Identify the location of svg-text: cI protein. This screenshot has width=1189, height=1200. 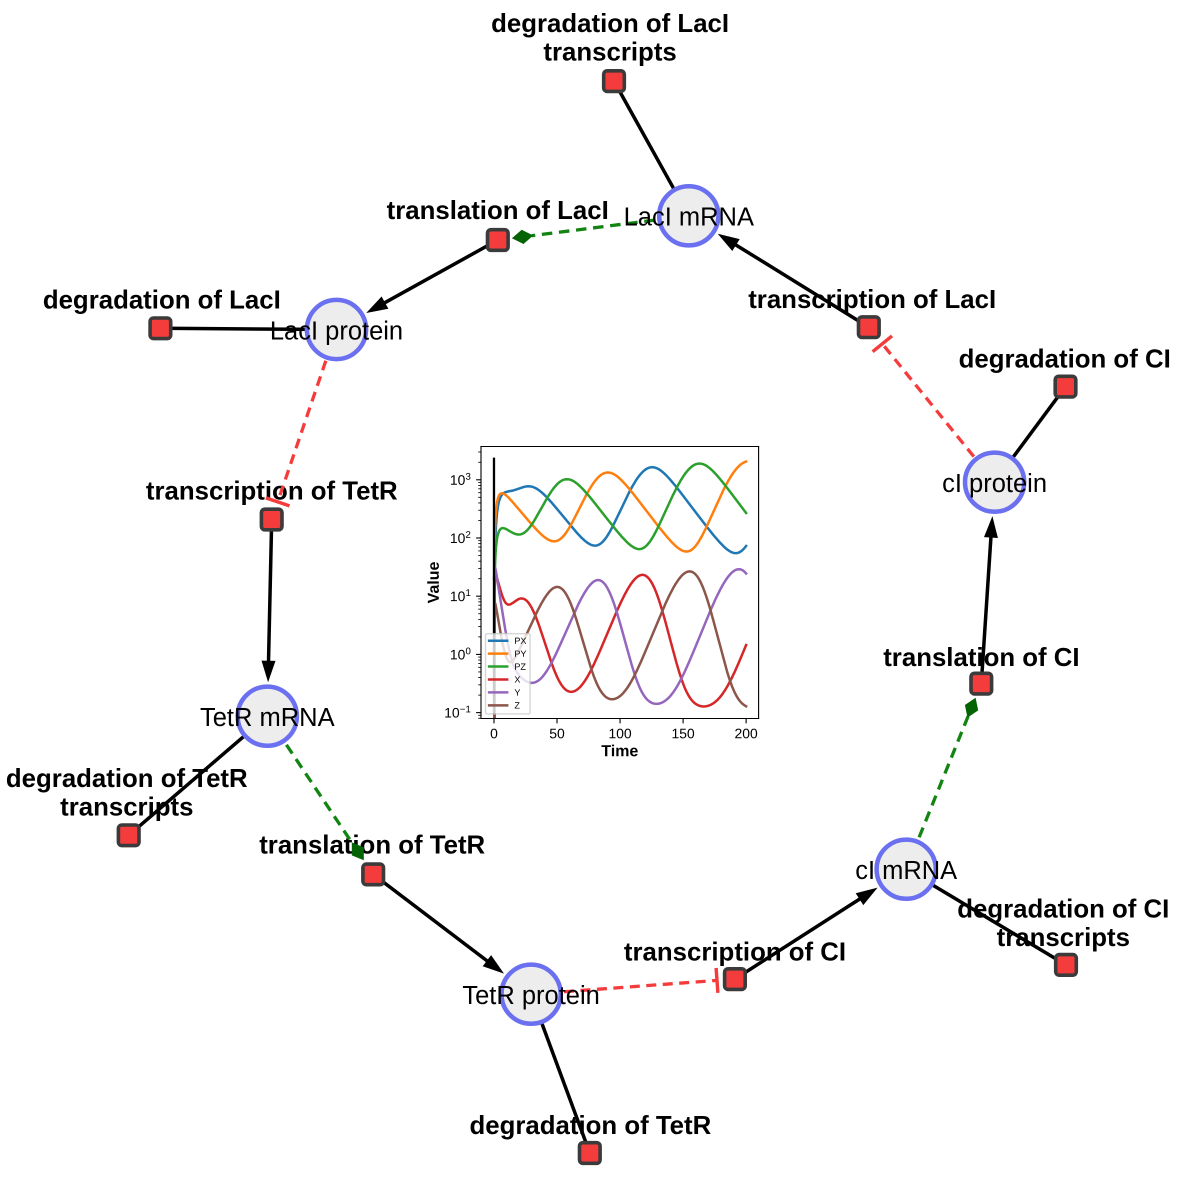
(994, 484).